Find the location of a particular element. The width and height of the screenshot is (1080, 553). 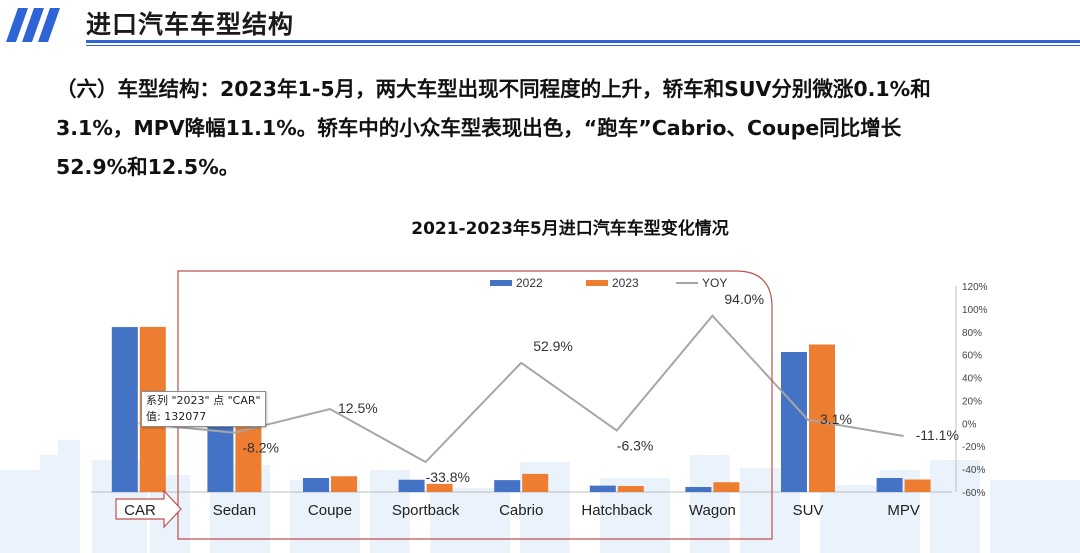

x-tick-label-sportback: Sportback is located at coordinates (426, 510).